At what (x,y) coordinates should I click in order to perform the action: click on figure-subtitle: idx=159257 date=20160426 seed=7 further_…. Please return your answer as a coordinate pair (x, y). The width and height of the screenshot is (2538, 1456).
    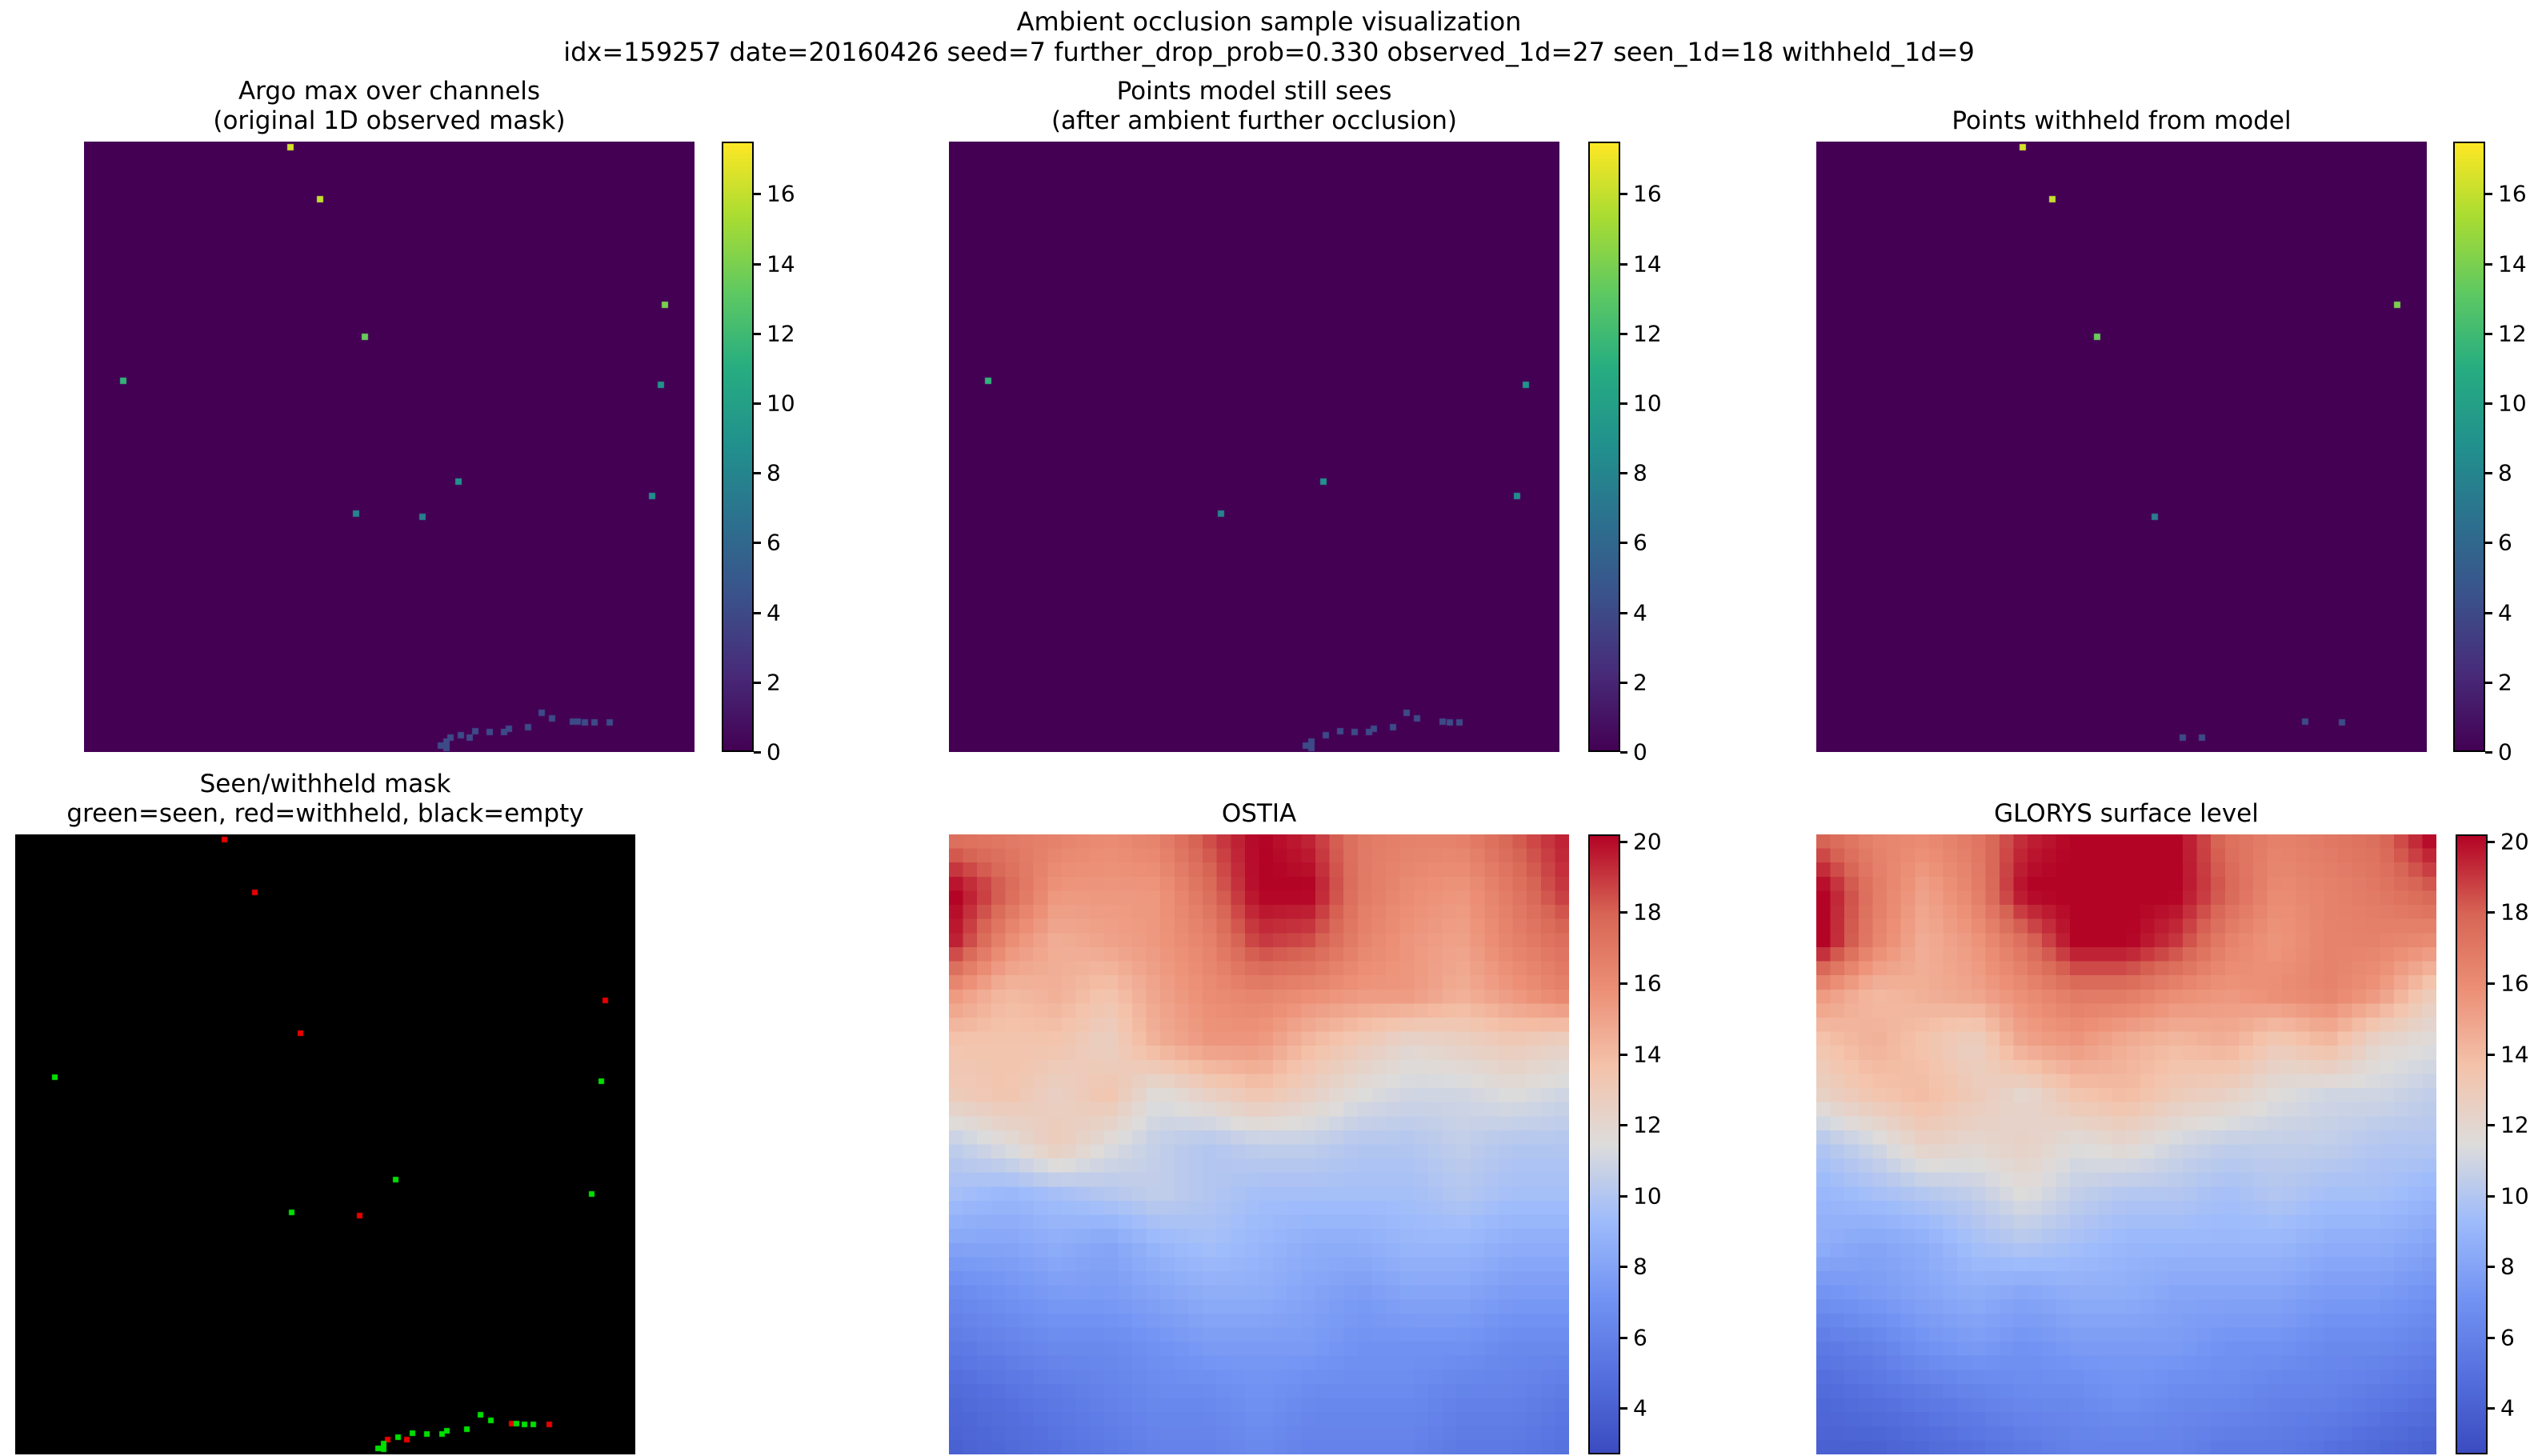
    Looking at the image, I should click on (1269, 52).